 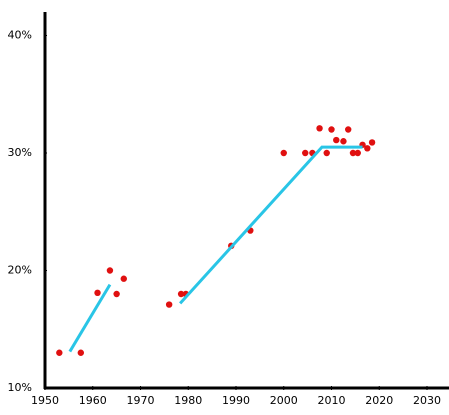 What do you see at coordinates (188, 400) in the screenshot?
I see `x-tick-label: 1980` at bounding box center [188, 400].